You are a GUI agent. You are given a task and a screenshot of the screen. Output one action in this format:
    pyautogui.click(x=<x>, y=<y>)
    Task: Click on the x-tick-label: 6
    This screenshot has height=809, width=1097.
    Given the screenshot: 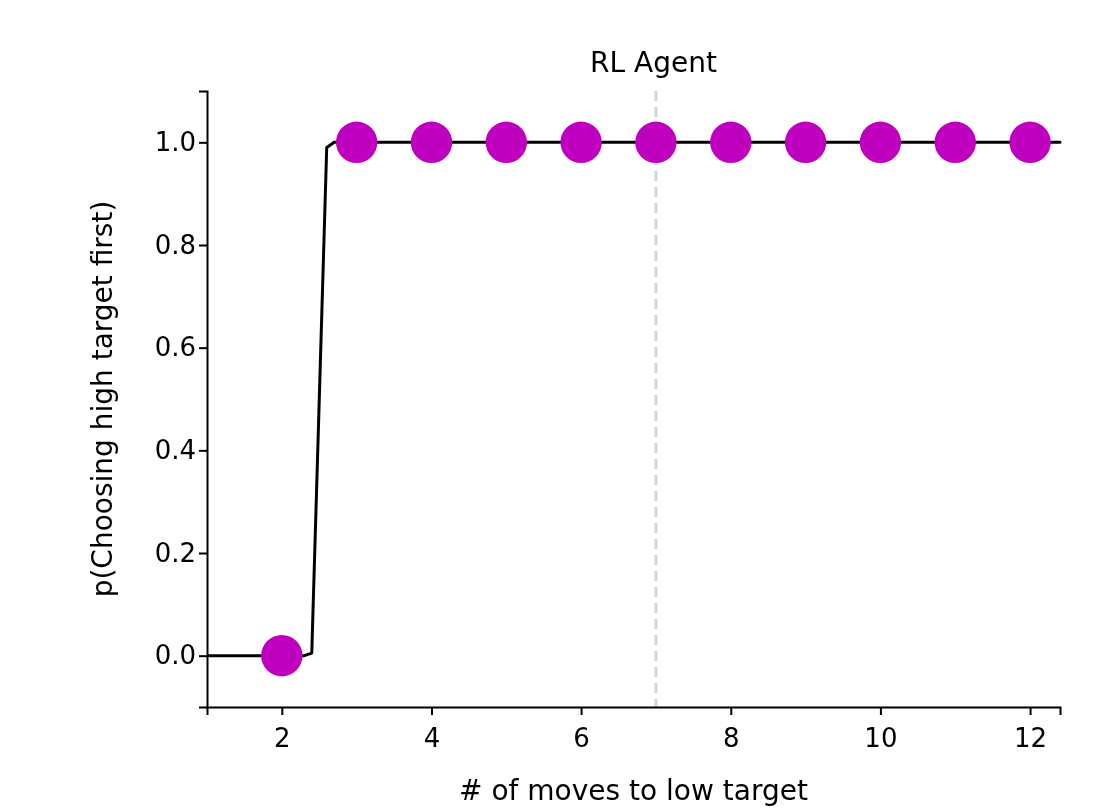 What is the action you would take?
    pyautogui.click(x=581, y=737)
    